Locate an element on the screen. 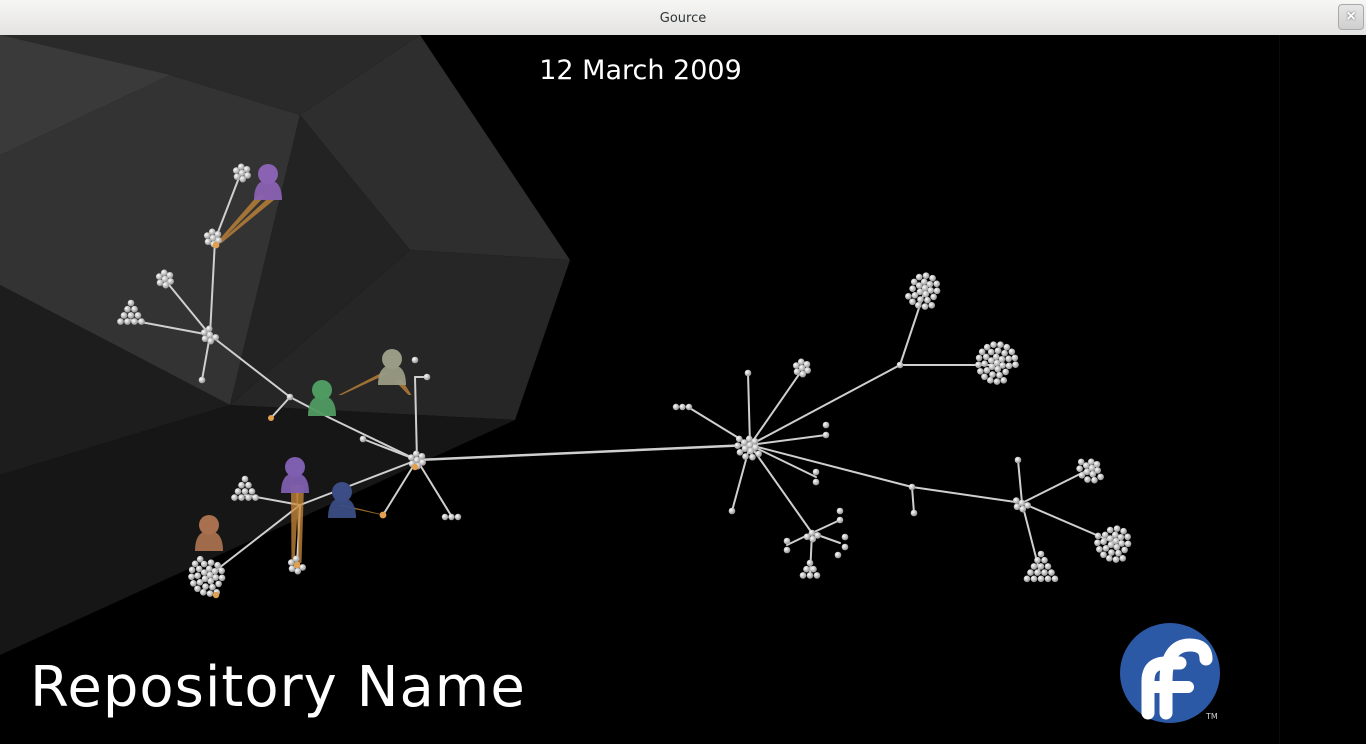  close-button: × is located at coordinates (1351, 17).